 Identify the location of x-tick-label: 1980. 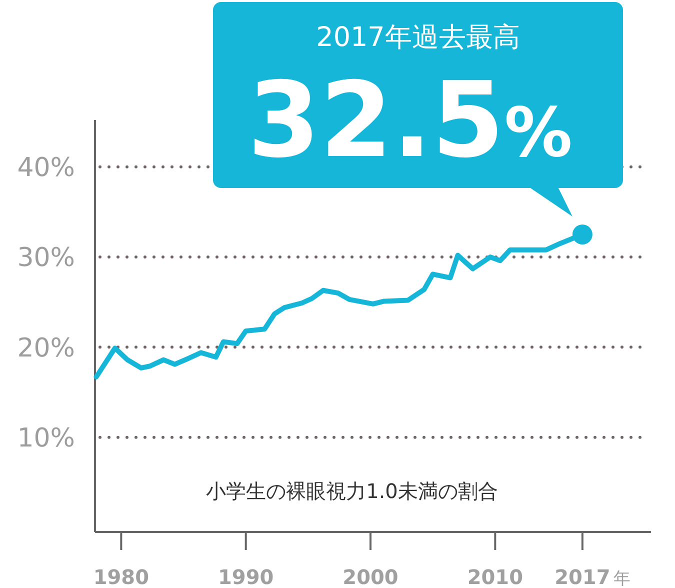
(121, 576).